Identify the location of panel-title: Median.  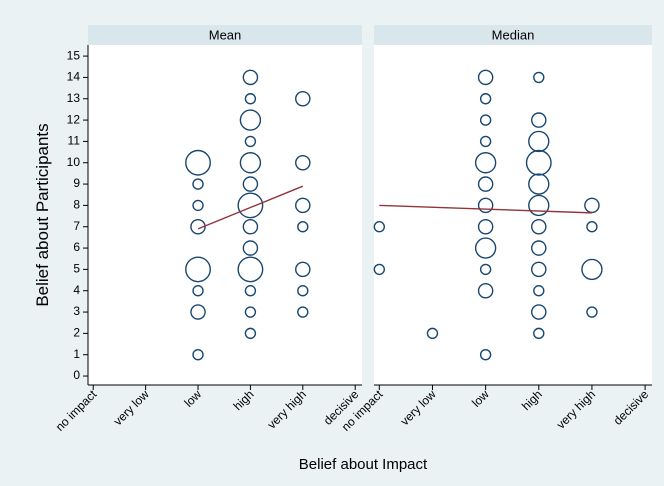
(513, 34).